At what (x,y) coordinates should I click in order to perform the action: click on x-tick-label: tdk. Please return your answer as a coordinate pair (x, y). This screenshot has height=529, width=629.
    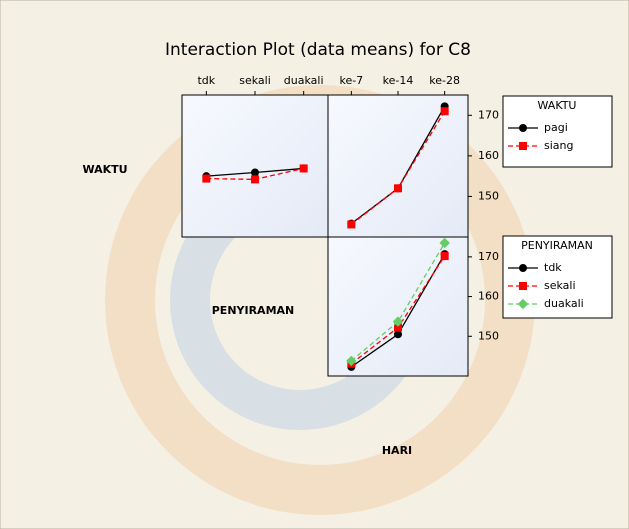
    Looking at the image, I should click on (206, 80).